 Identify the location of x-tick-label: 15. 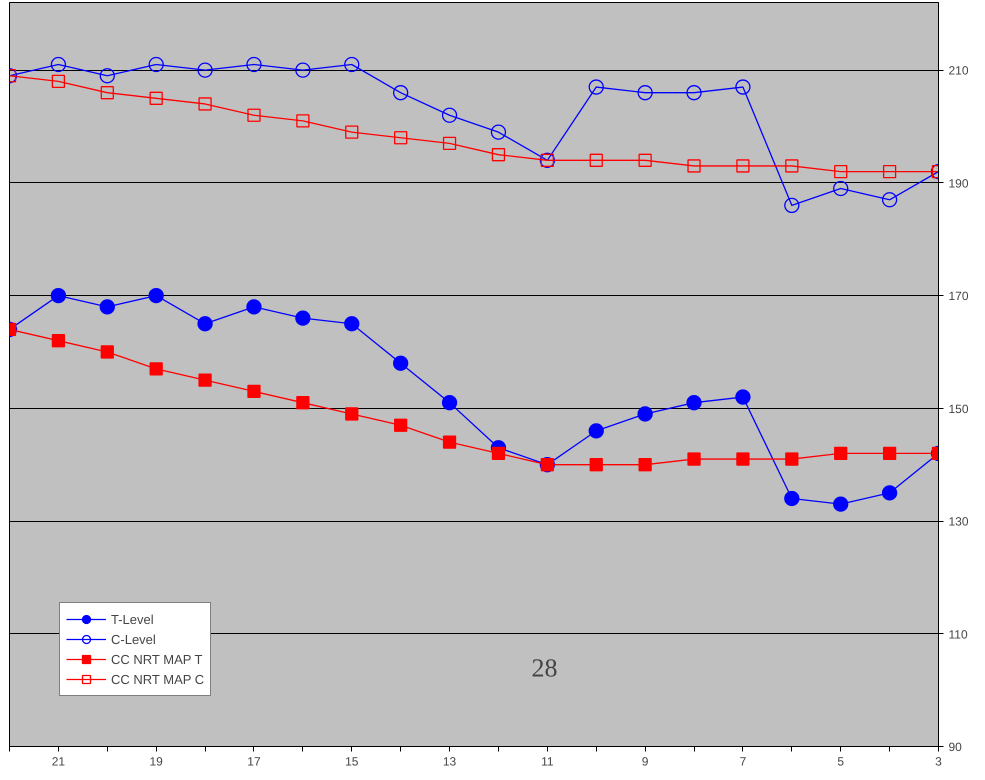
(352, 761).